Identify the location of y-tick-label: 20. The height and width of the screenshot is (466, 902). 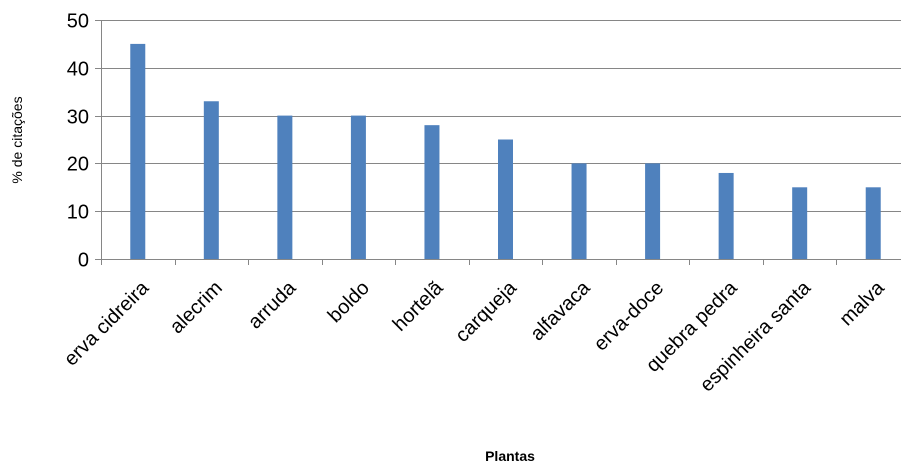
(78, 165).